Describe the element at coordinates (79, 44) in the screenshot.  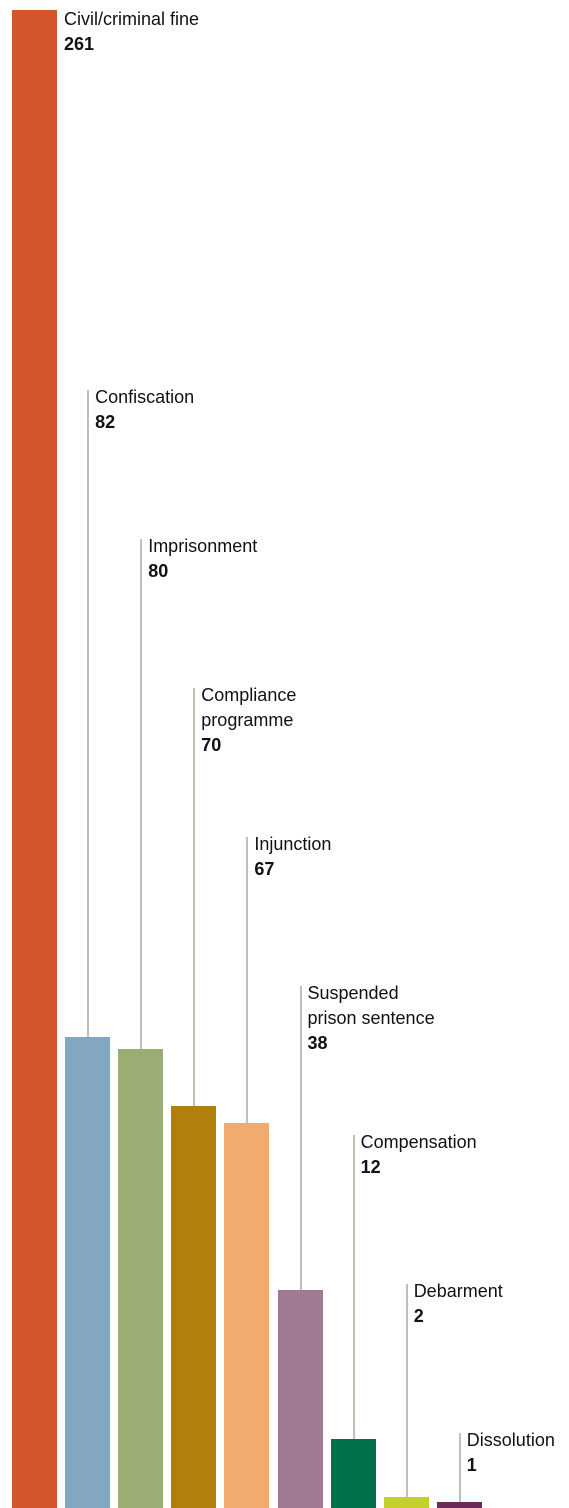
I see `value-label: 261` at that location.